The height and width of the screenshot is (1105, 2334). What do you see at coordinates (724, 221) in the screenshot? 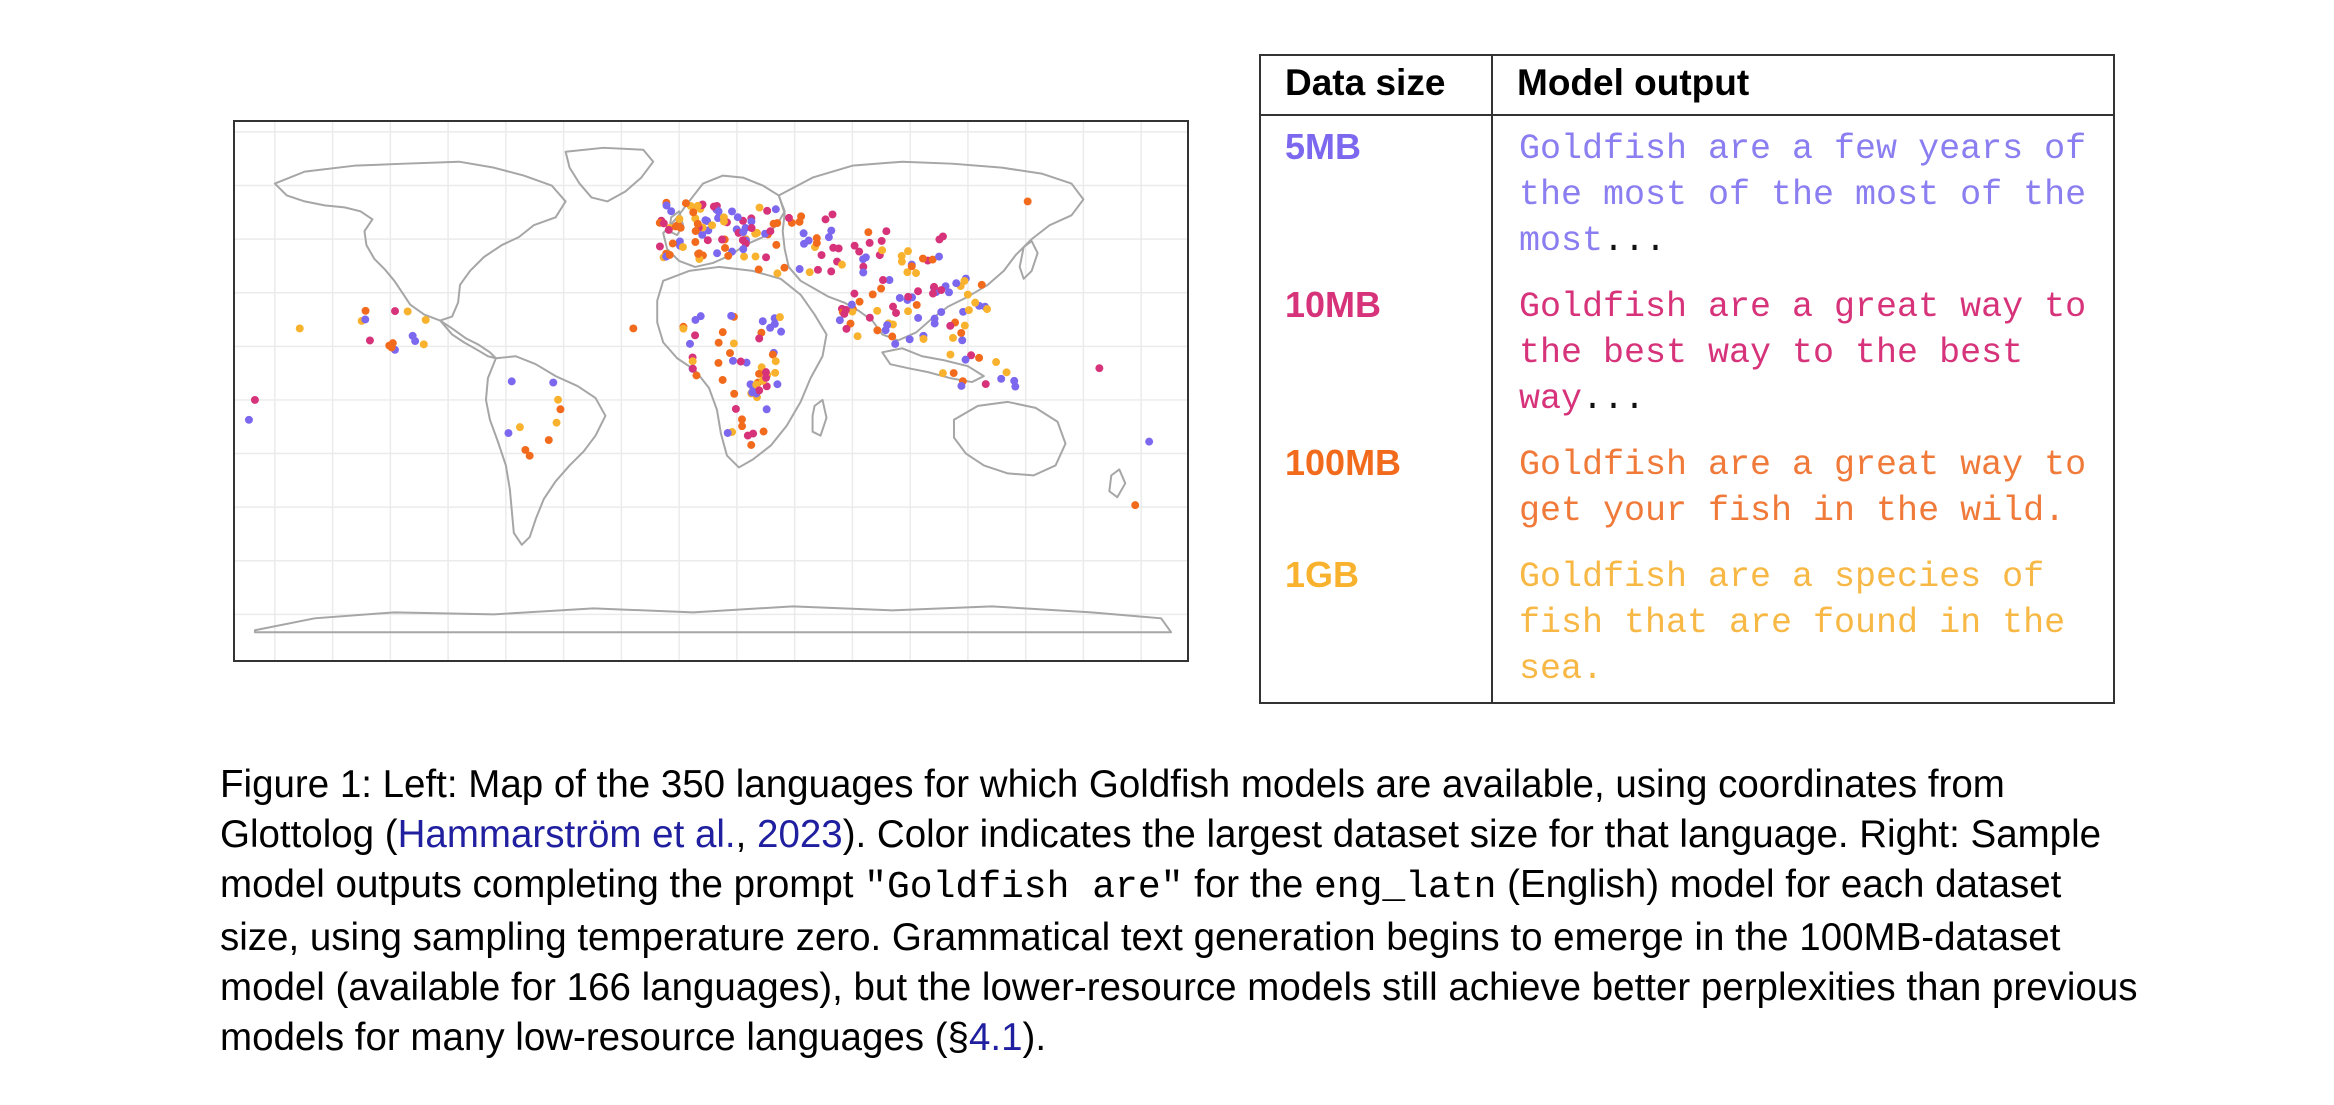
I see `europe-outline` at bounding box center [724, 221].